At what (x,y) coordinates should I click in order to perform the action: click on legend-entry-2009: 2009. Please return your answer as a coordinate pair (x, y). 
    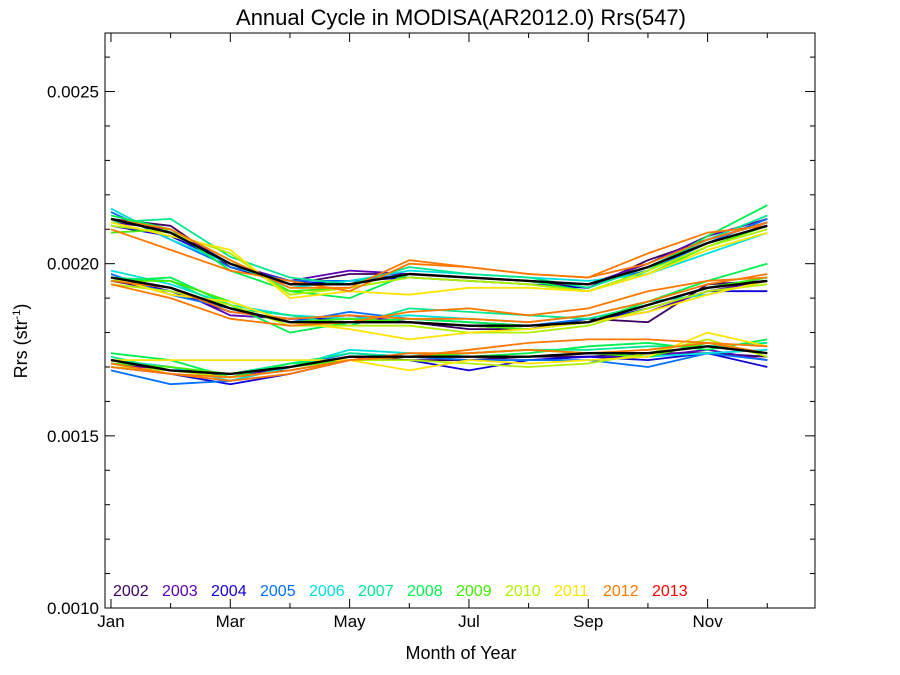
    Looking at the image, I should click on (474, 591).